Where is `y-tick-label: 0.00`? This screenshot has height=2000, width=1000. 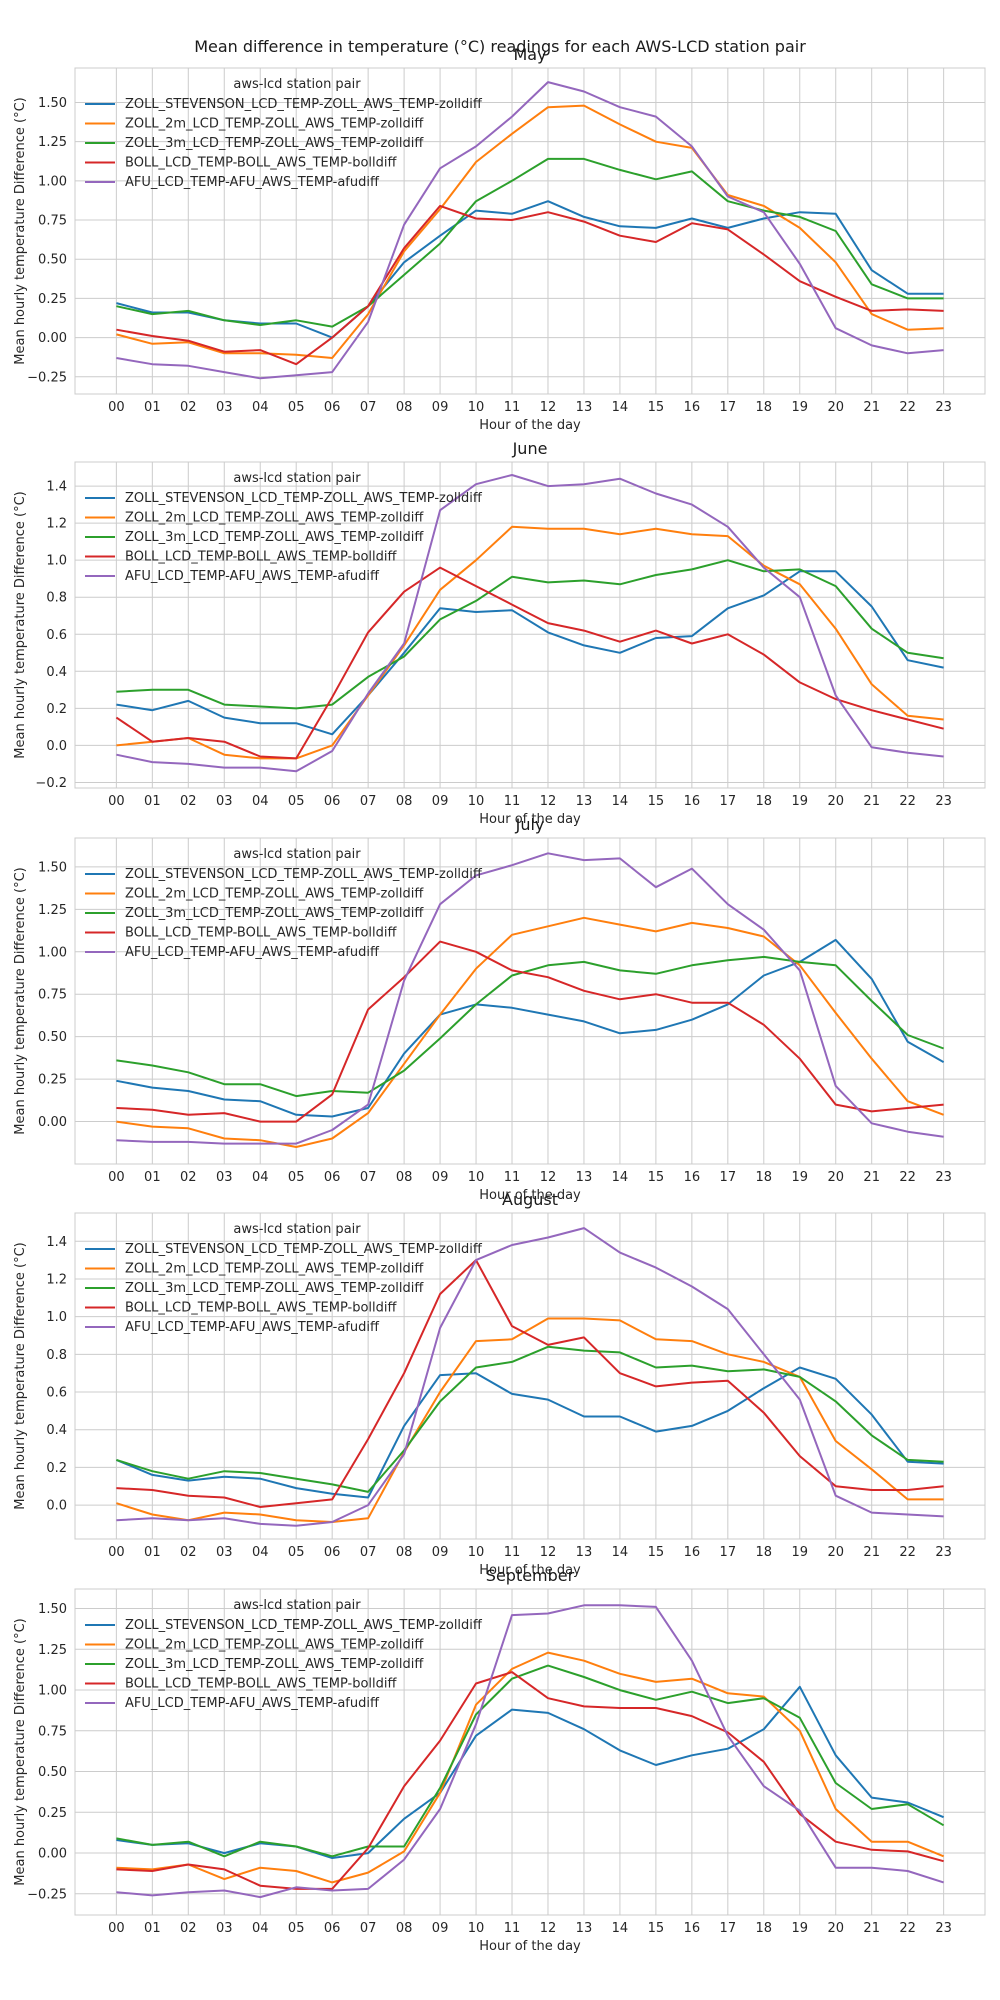
y-tick-label: 0.00 is located at coordinates (52, 1854).